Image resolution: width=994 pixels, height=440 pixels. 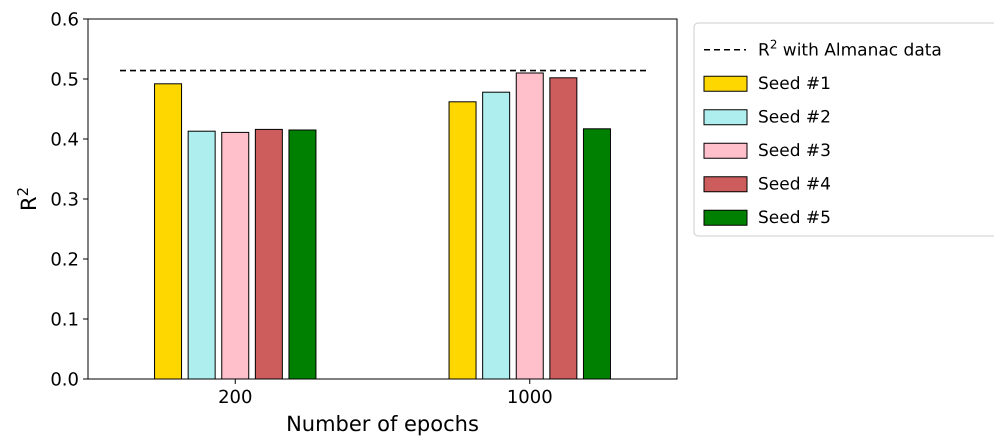 What do you see at coordinates (64, 79) in the screenshot?
I see `y-tick-label: 0.5` at bounding box center [64, 79].